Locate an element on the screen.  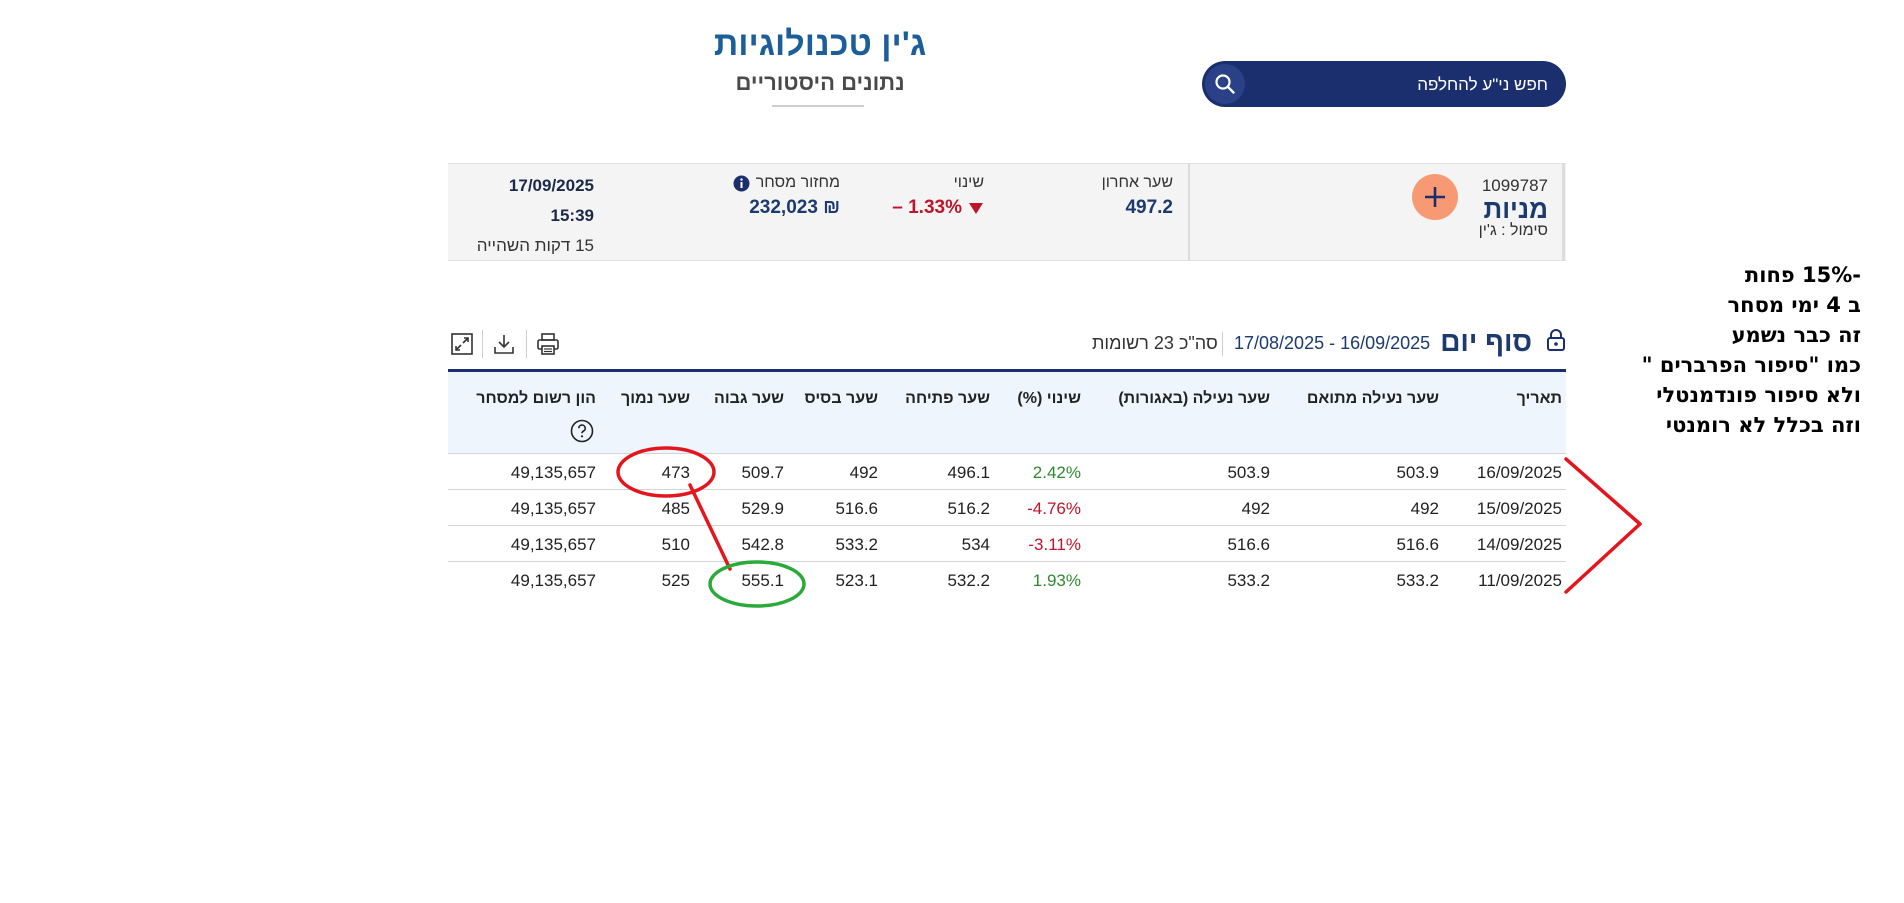
cell-high: 555.1 is located at coordinates (762, 580).